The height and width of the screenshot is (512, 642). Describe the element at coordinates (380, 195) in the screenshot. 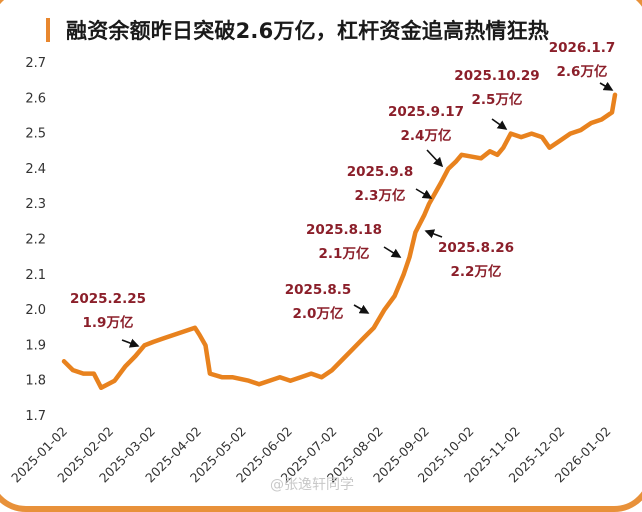

I see `annotation-value: 2.3万亿` at that location.